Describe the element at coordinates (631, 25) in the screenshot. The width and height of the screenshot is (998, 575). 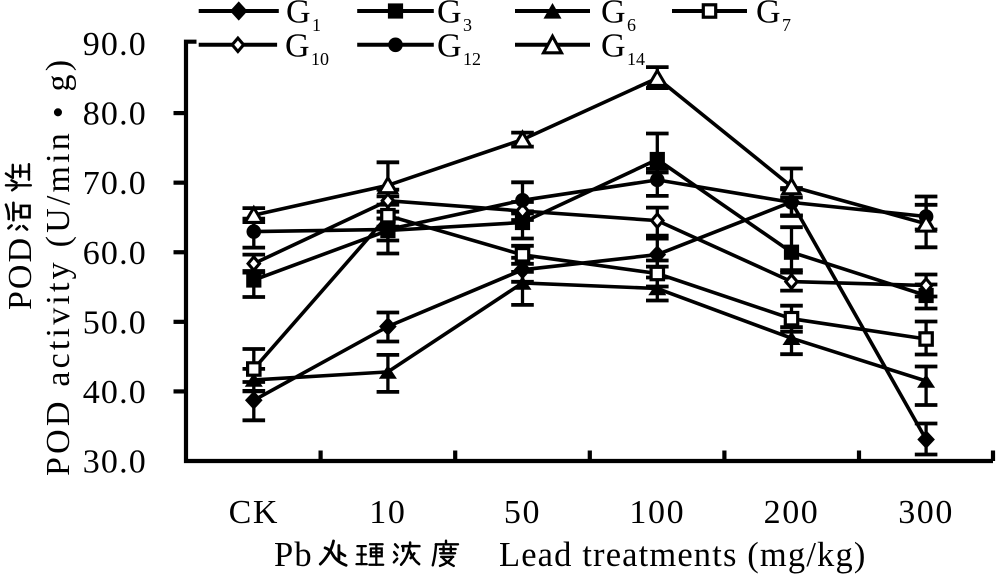
I see `svg-text: 6` at that location.